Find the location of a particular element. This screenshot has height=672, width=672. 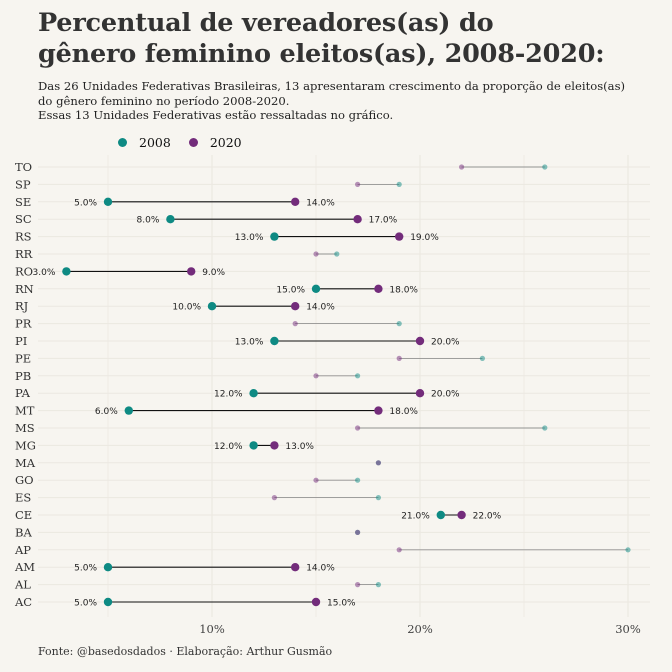

data-label-high: 15.0% is located at coordinates (341, 604).